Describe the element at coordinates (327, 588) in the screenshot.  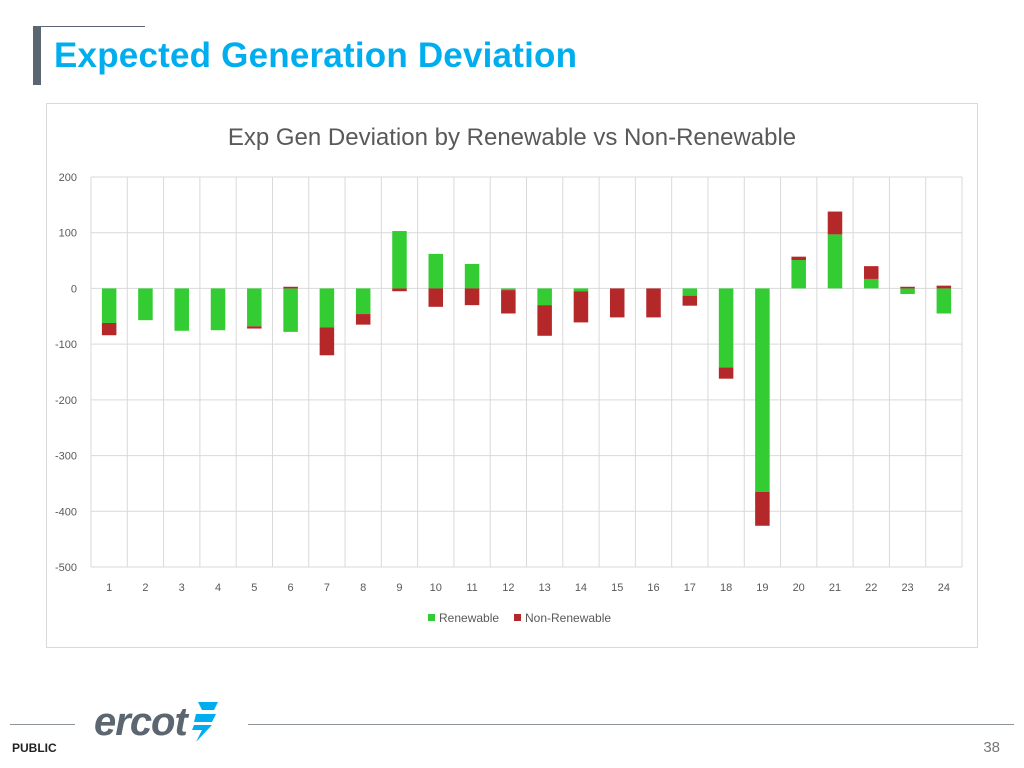
I see `x-tick-label: 7` at that location.